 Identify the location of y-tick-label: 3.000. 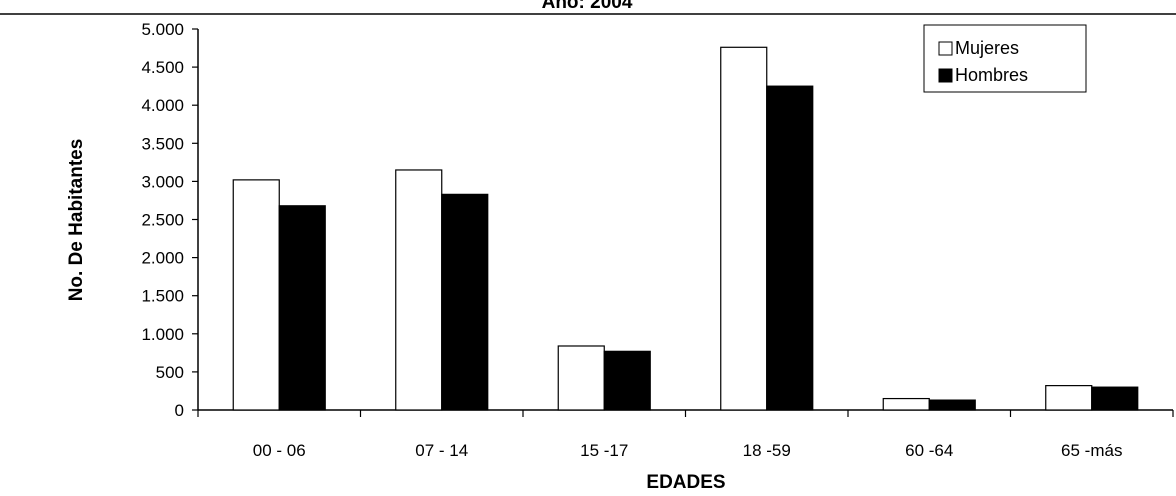
(162, 181).